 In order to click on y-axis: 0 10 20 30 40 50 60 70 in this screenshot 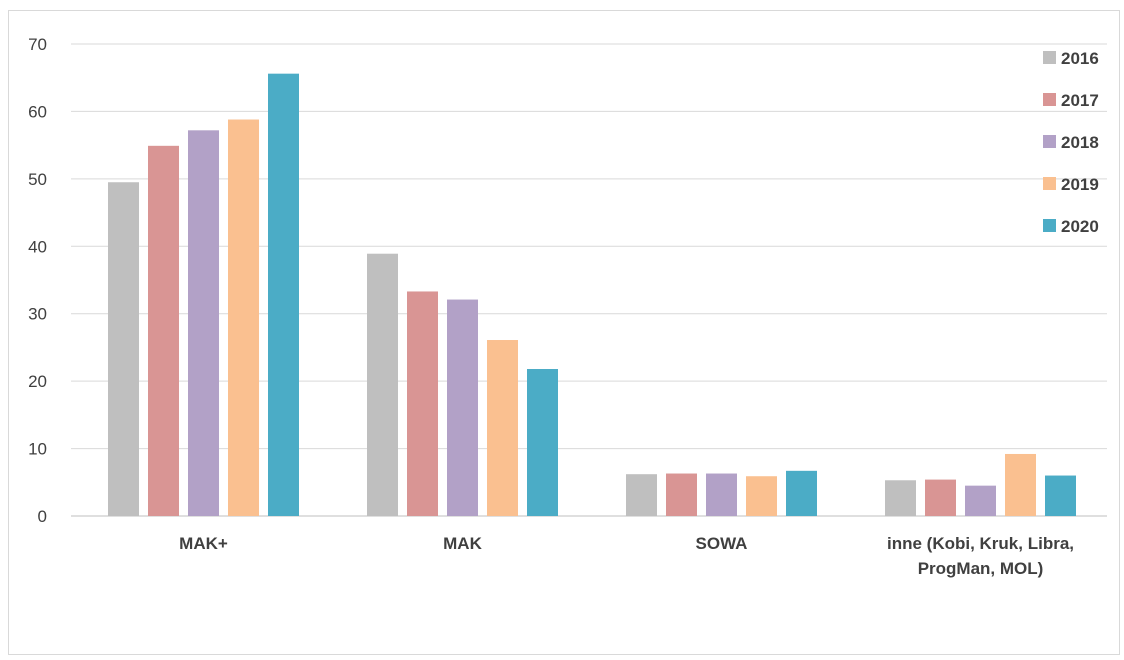, I will do `click(37, 280)`.